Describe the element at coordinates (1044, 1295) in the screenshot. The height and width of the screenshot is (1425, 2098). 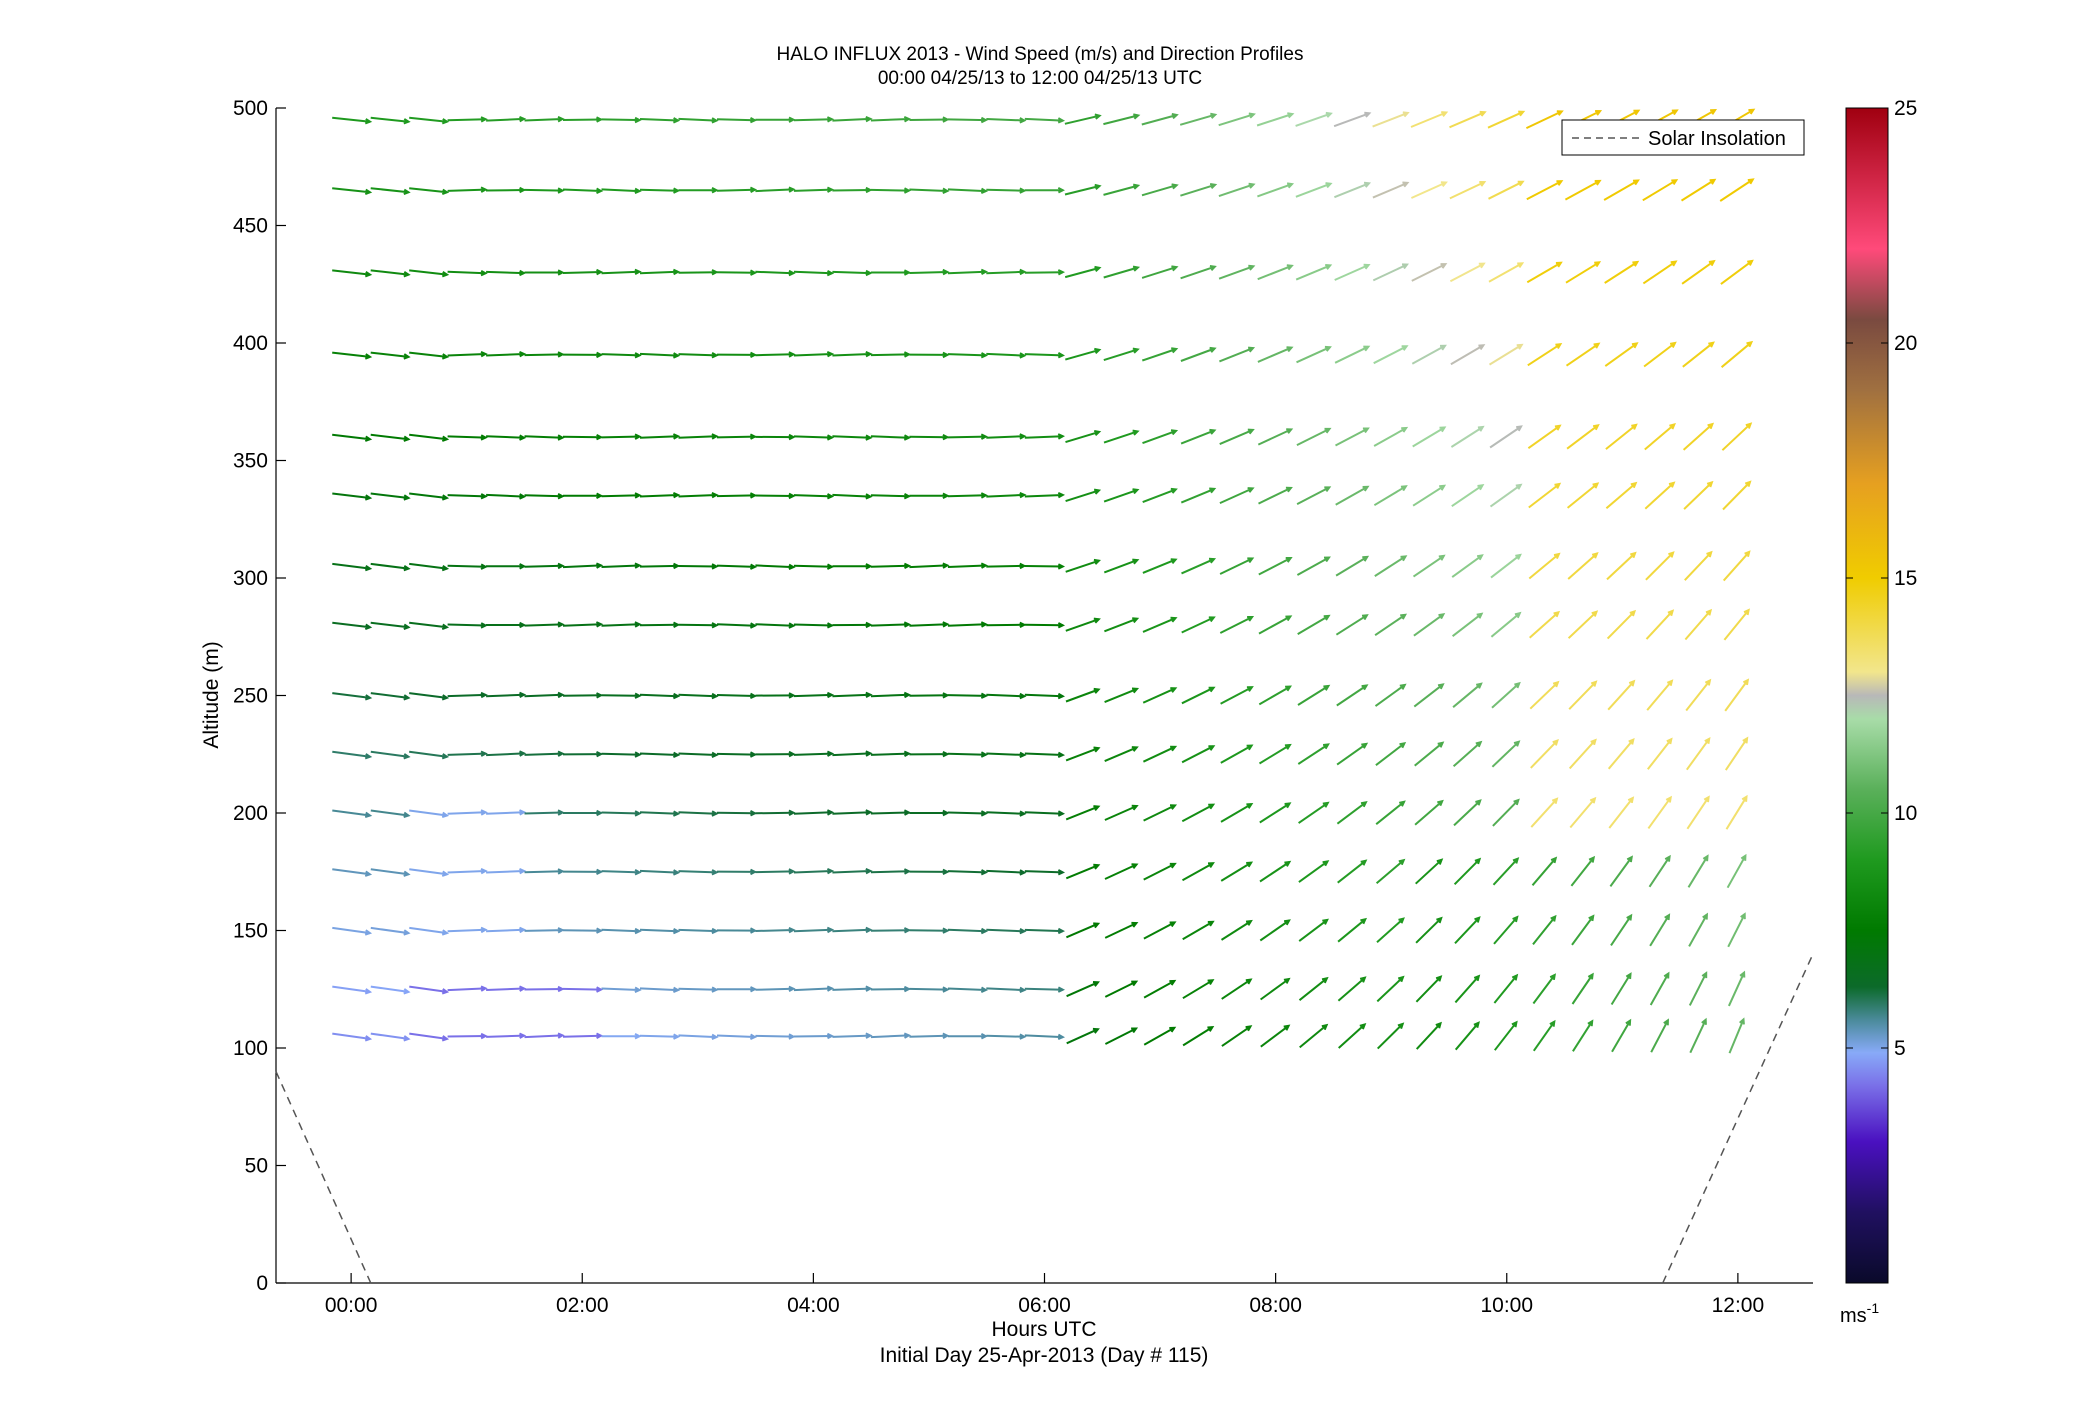
I see `x-ticks: 00:00 02:00 04:00 06:00 08:00 10:00 12:00` at that location.